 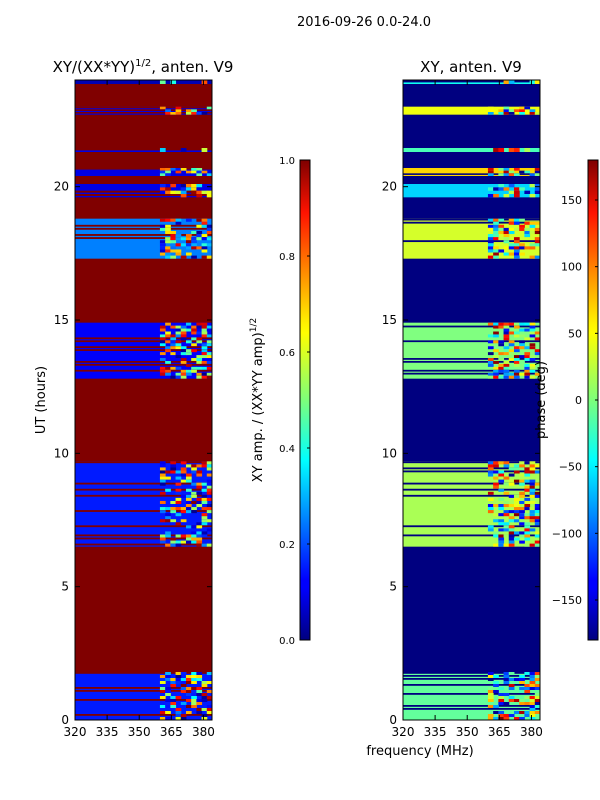 What do you see at coordinates (143, 63) in the screenshot?
I see `left-title-exponent: 1/2` at bounding box center [143, 63].